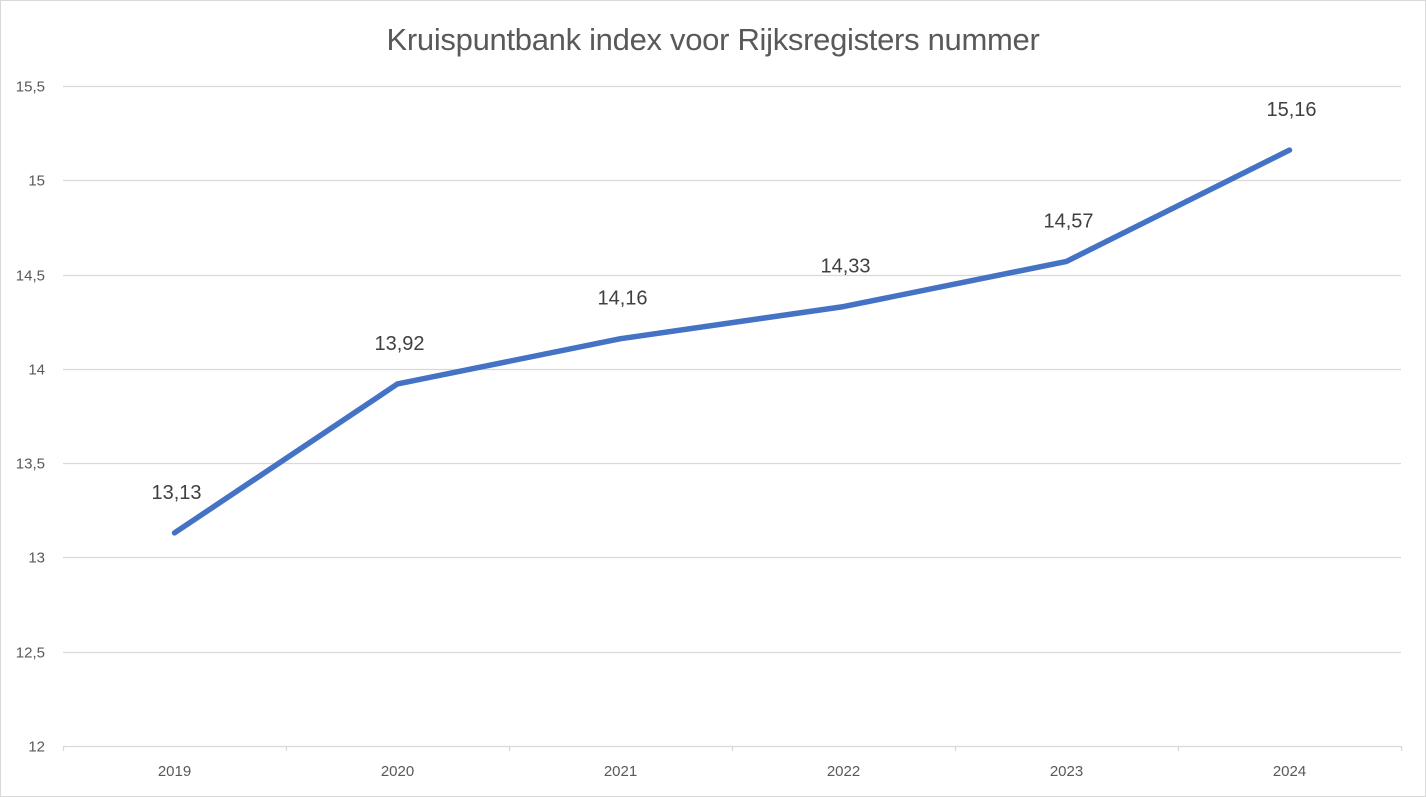 This screenshot has width=1426, height=797. I want to click on y-tick-label: 13,5, so click(30, 464).